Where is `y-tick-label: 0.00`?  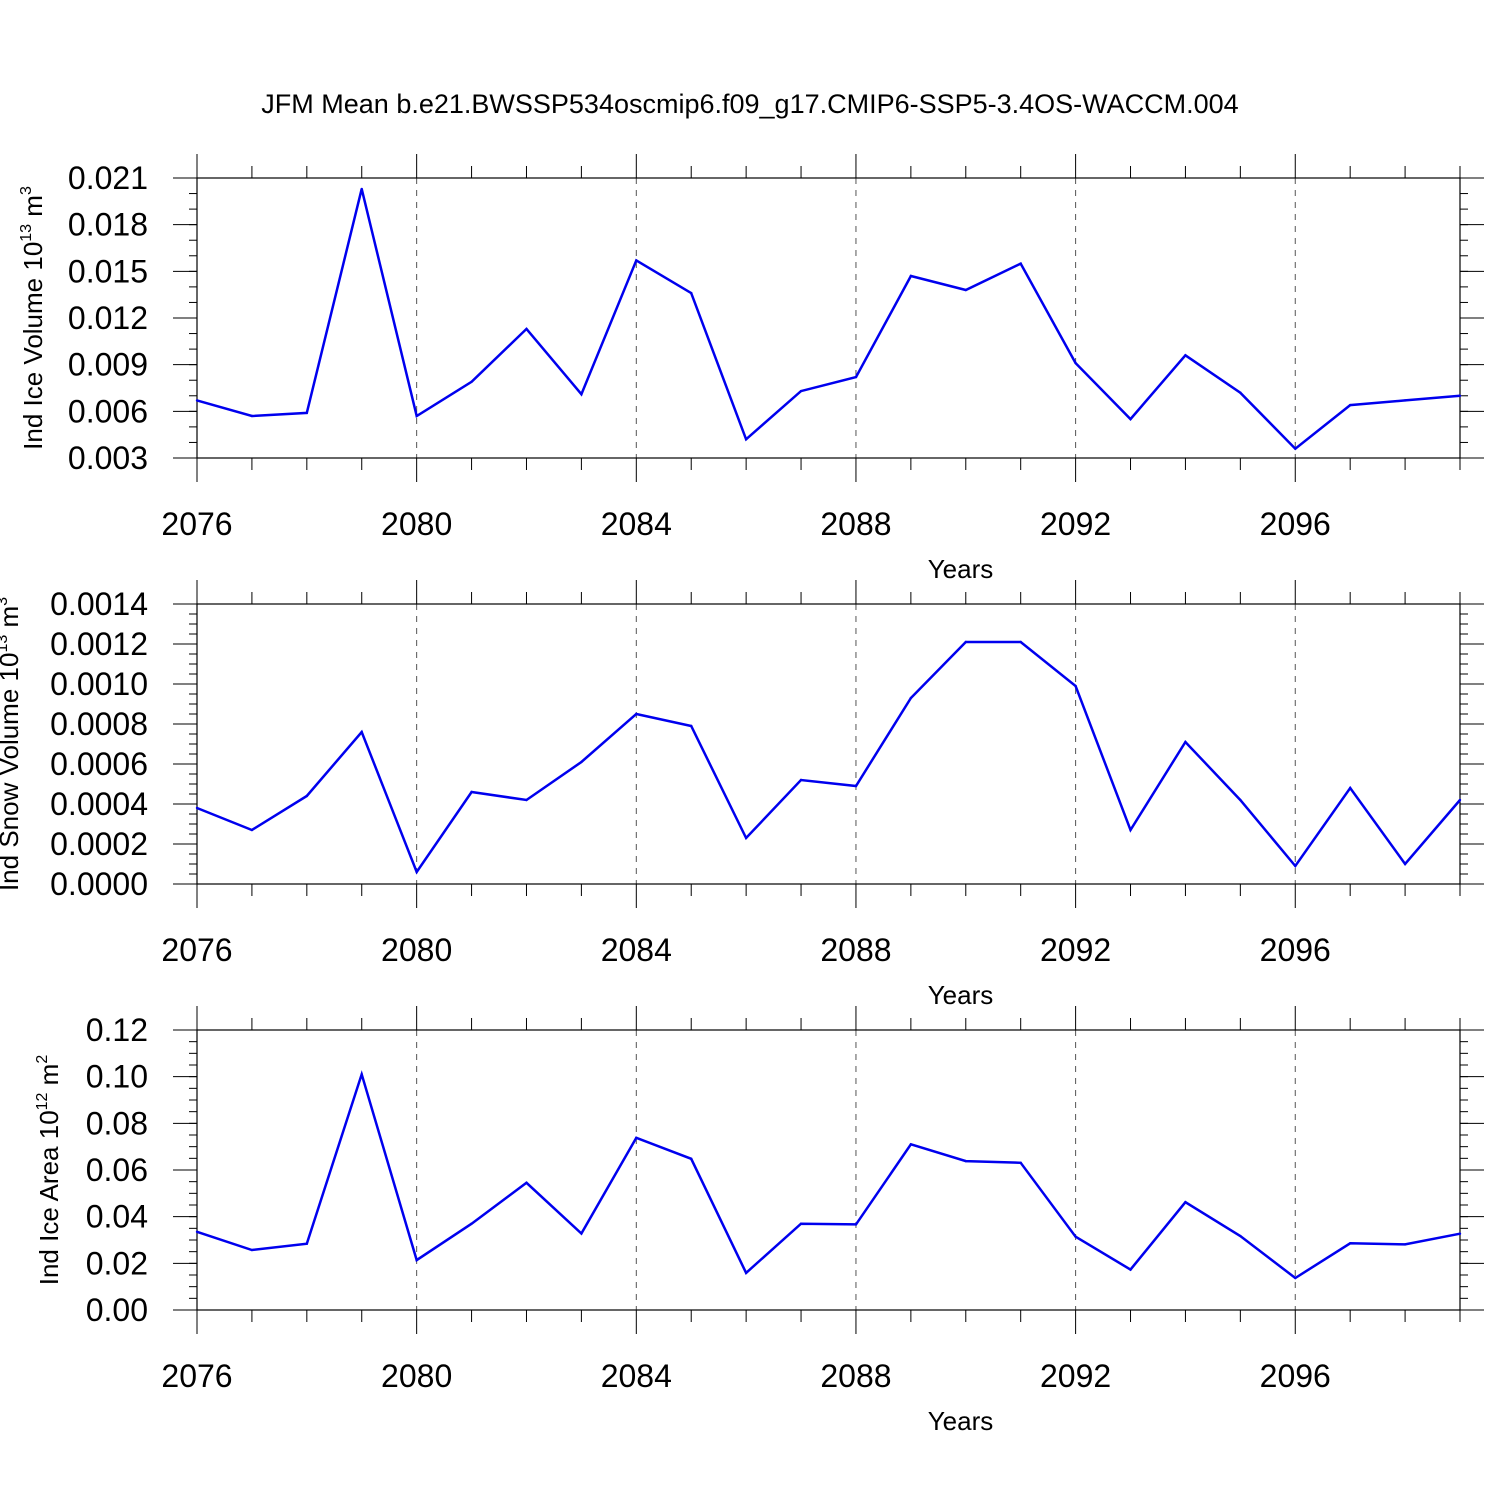 y-tick-label: 0.00 is located at coordinates (117, 1310).